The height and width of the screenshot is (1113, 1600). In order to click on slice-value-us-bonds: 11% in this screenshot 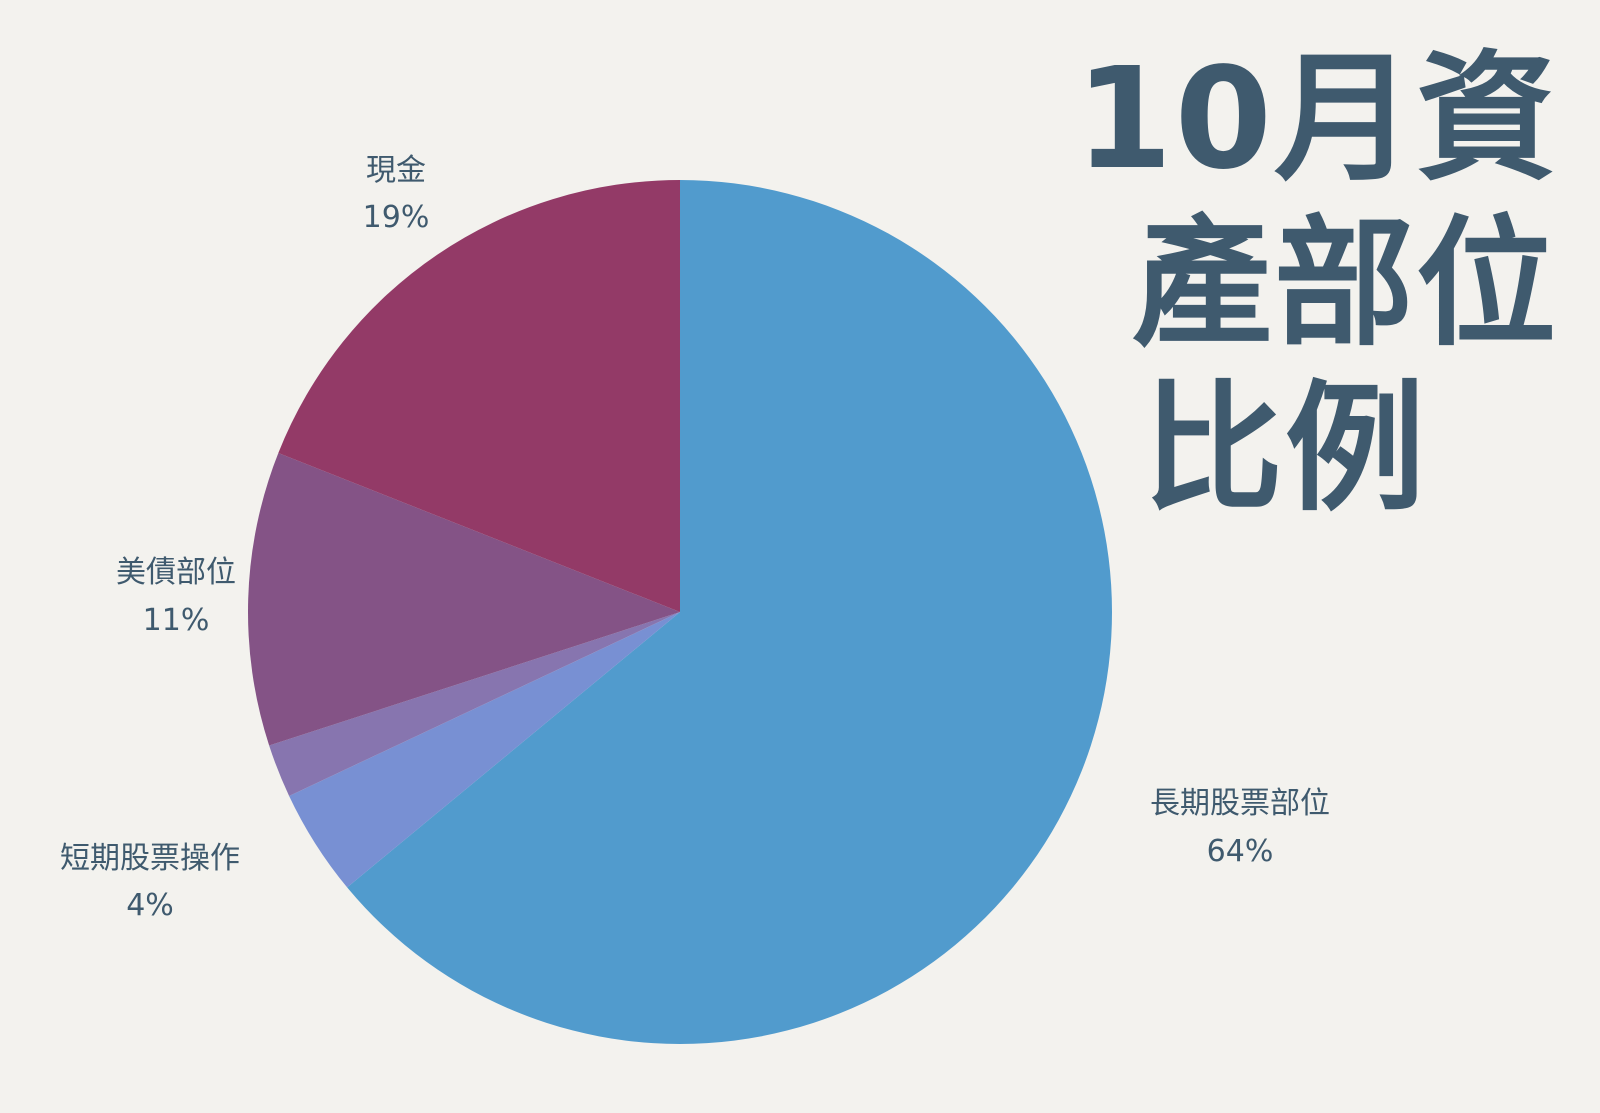, I will do `click(176, 620)`.